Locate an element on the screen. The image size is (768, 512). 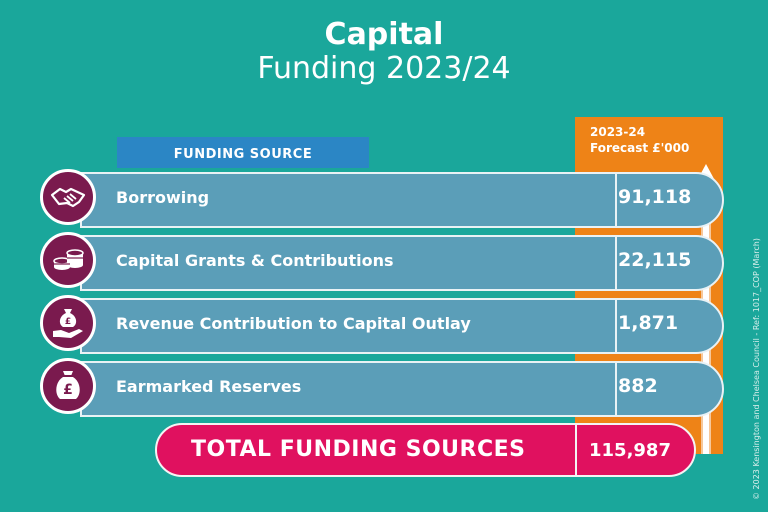
funding-row-earmarked-reserves: Earmarked Reserves 882 £ is located at coordinates (385, 386).